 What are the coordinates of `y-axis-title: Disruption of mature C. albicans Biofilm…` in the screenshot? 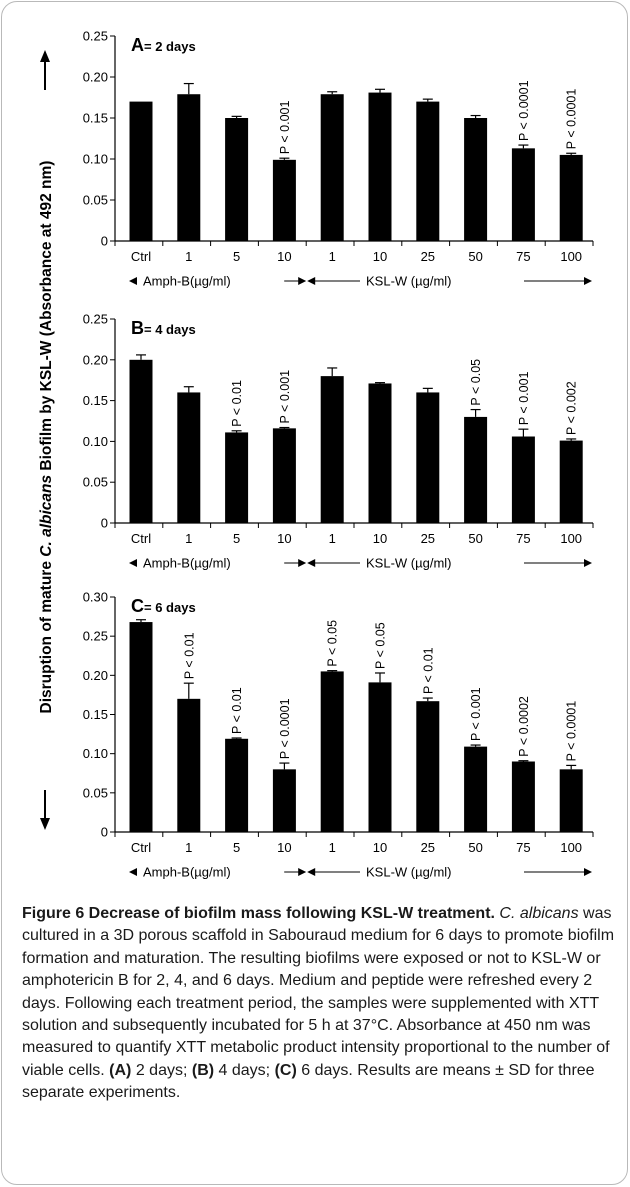 It's located at (46, 437).